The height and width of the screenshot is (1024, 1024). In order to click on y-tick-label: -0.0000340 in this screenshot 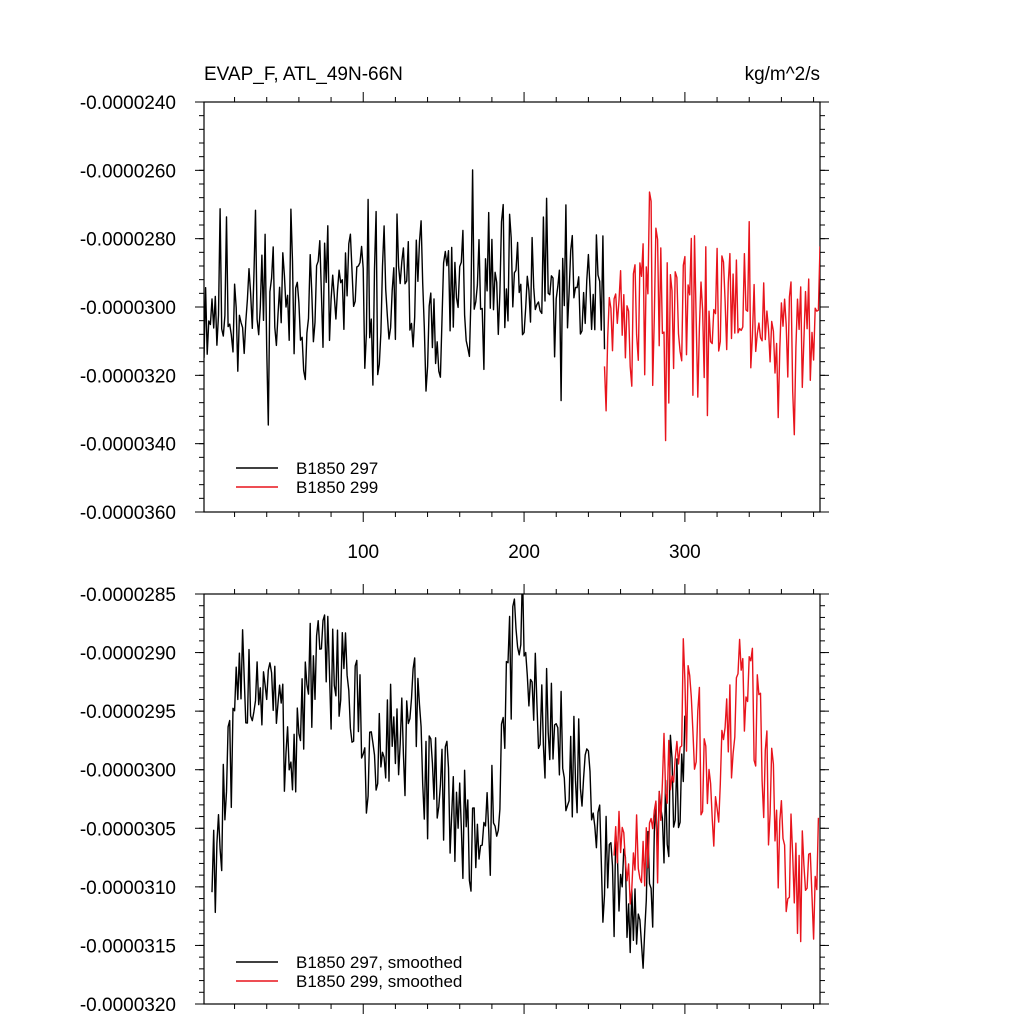, I will do `click(128, 445)`.